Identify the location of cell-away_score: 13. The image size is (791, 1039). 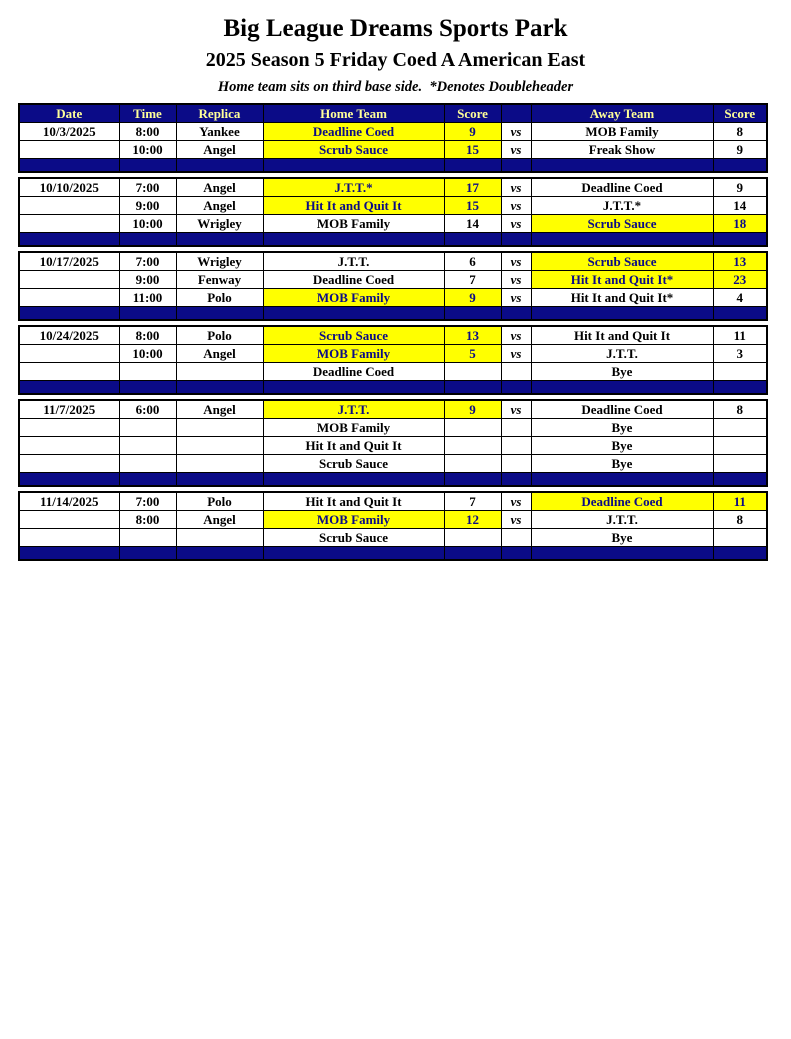
(740, 261).